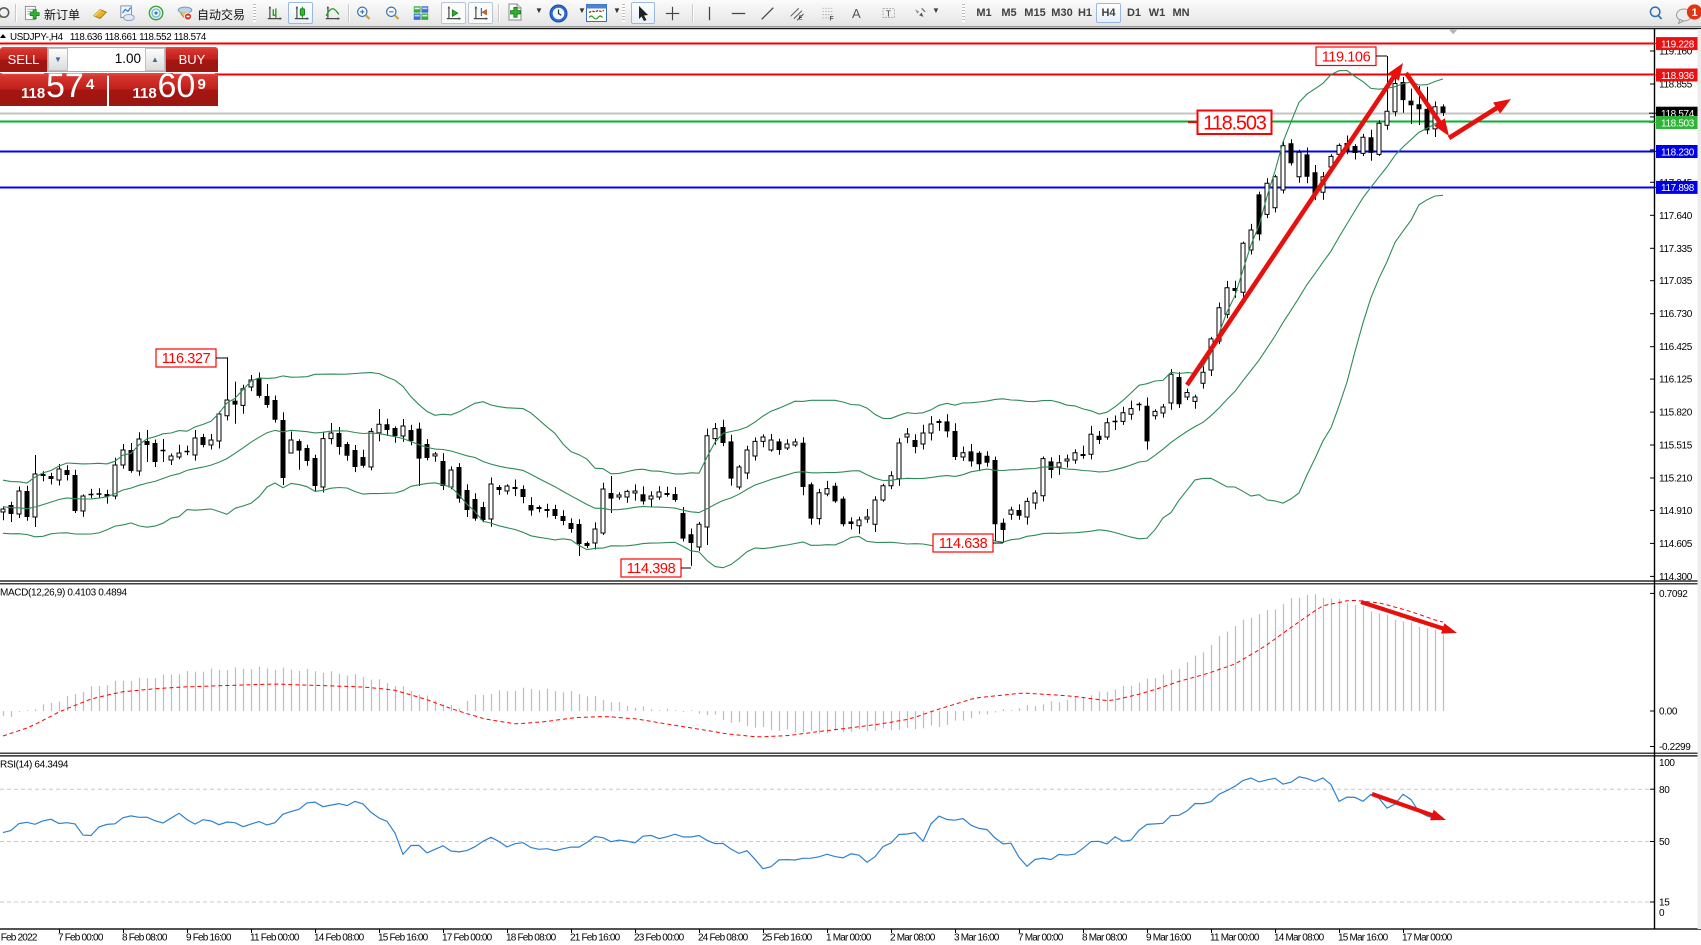 The image size is (1701, 945). What do you see at coordinates (1668, 712) in the screenshot?
I see `svg-text: 0.00` at bounding box center [1668, 712].